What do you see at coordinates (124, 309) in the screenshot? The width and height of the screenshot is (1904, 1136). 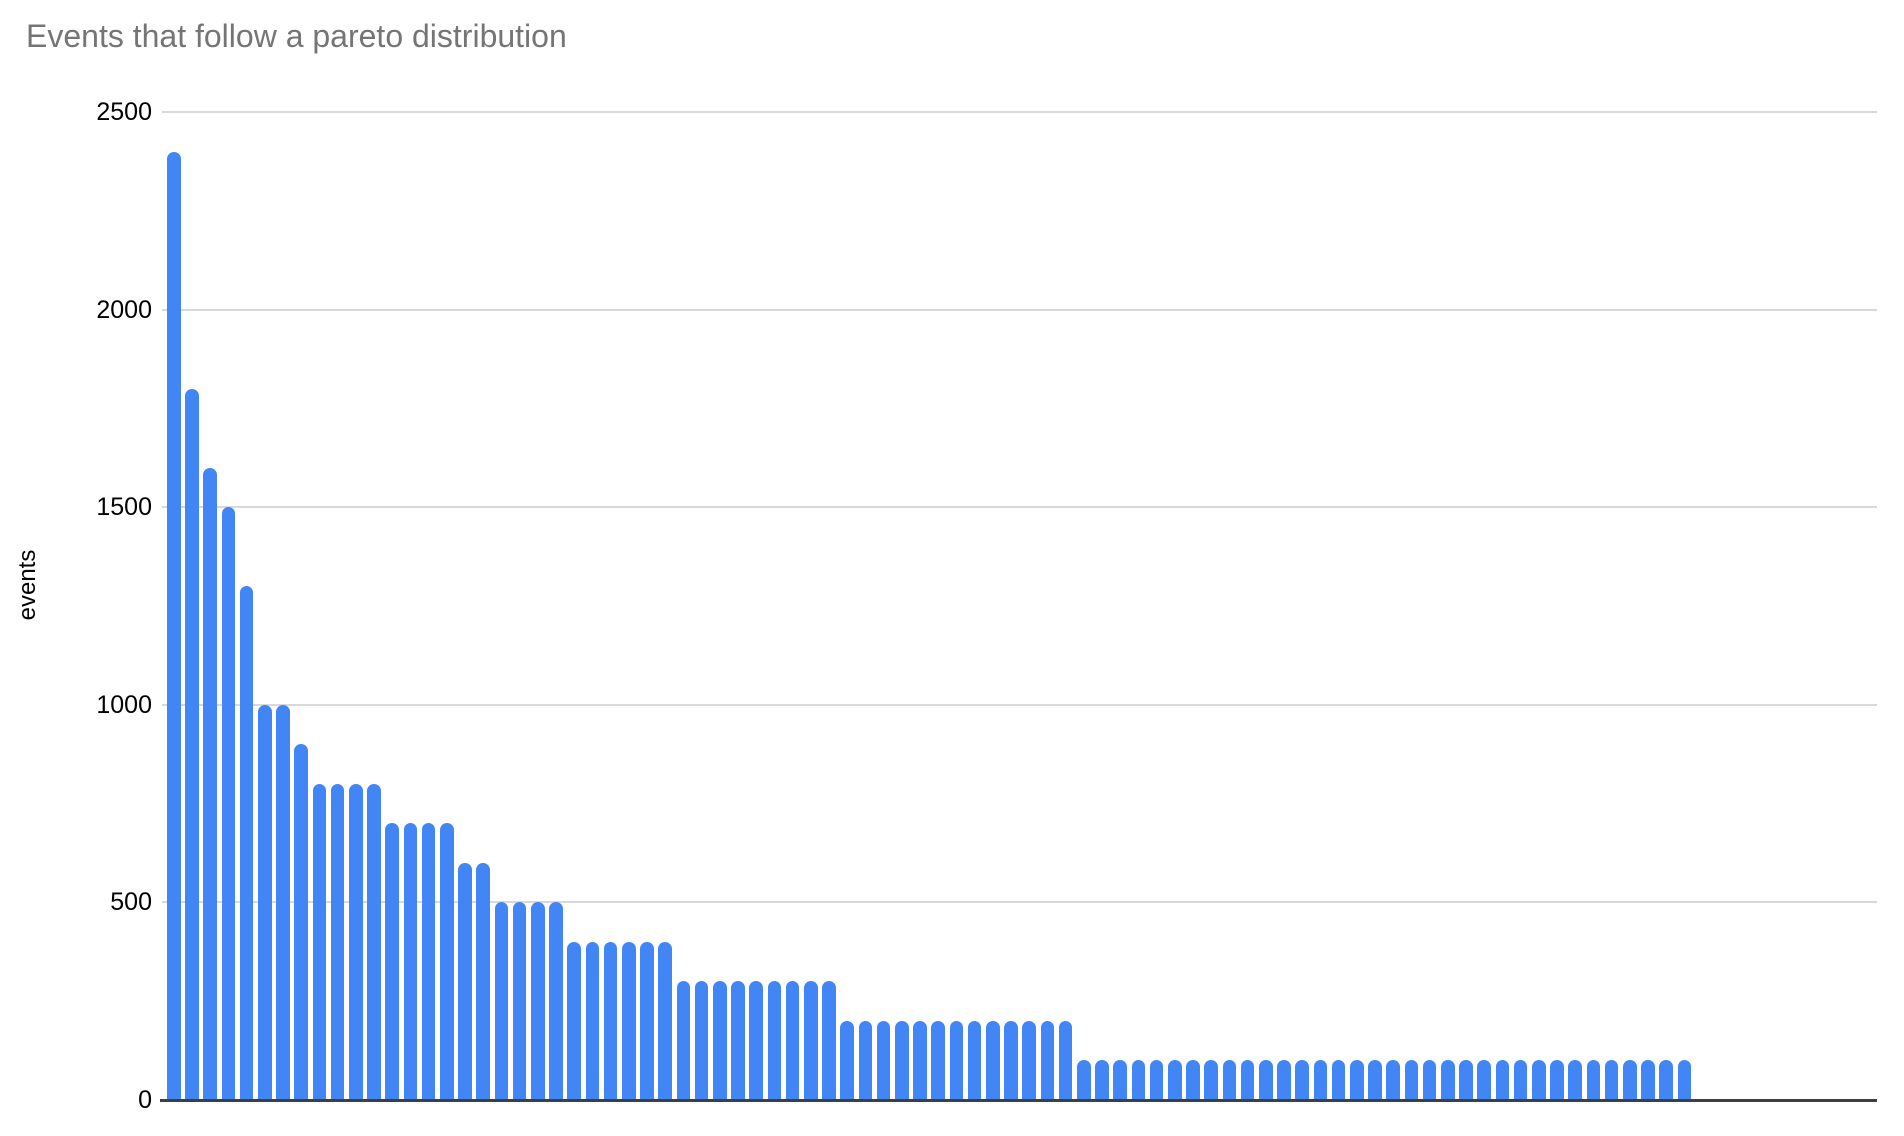 I see `y-tick-label: 2000` at bounding box center [124, 309].